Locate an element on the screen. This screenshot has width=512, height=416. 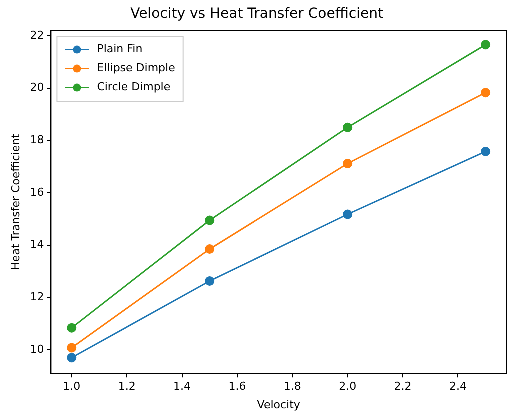
x-tick-label: 1.2 is located at coordinates (127, 387).